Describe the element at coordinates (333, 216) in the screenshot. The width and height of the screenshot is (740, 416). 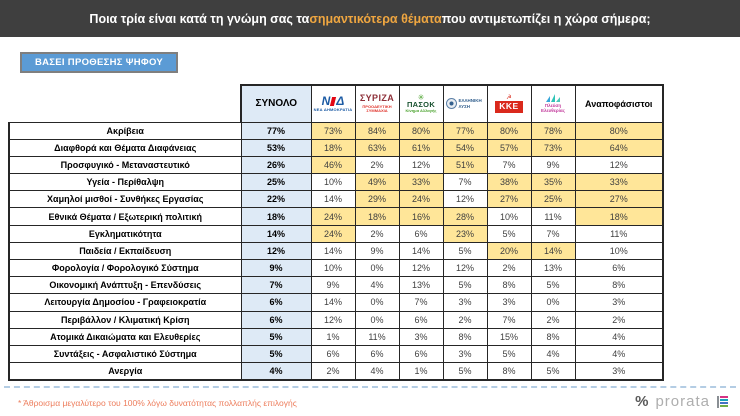
I see `value-cell: 24%` at that location.